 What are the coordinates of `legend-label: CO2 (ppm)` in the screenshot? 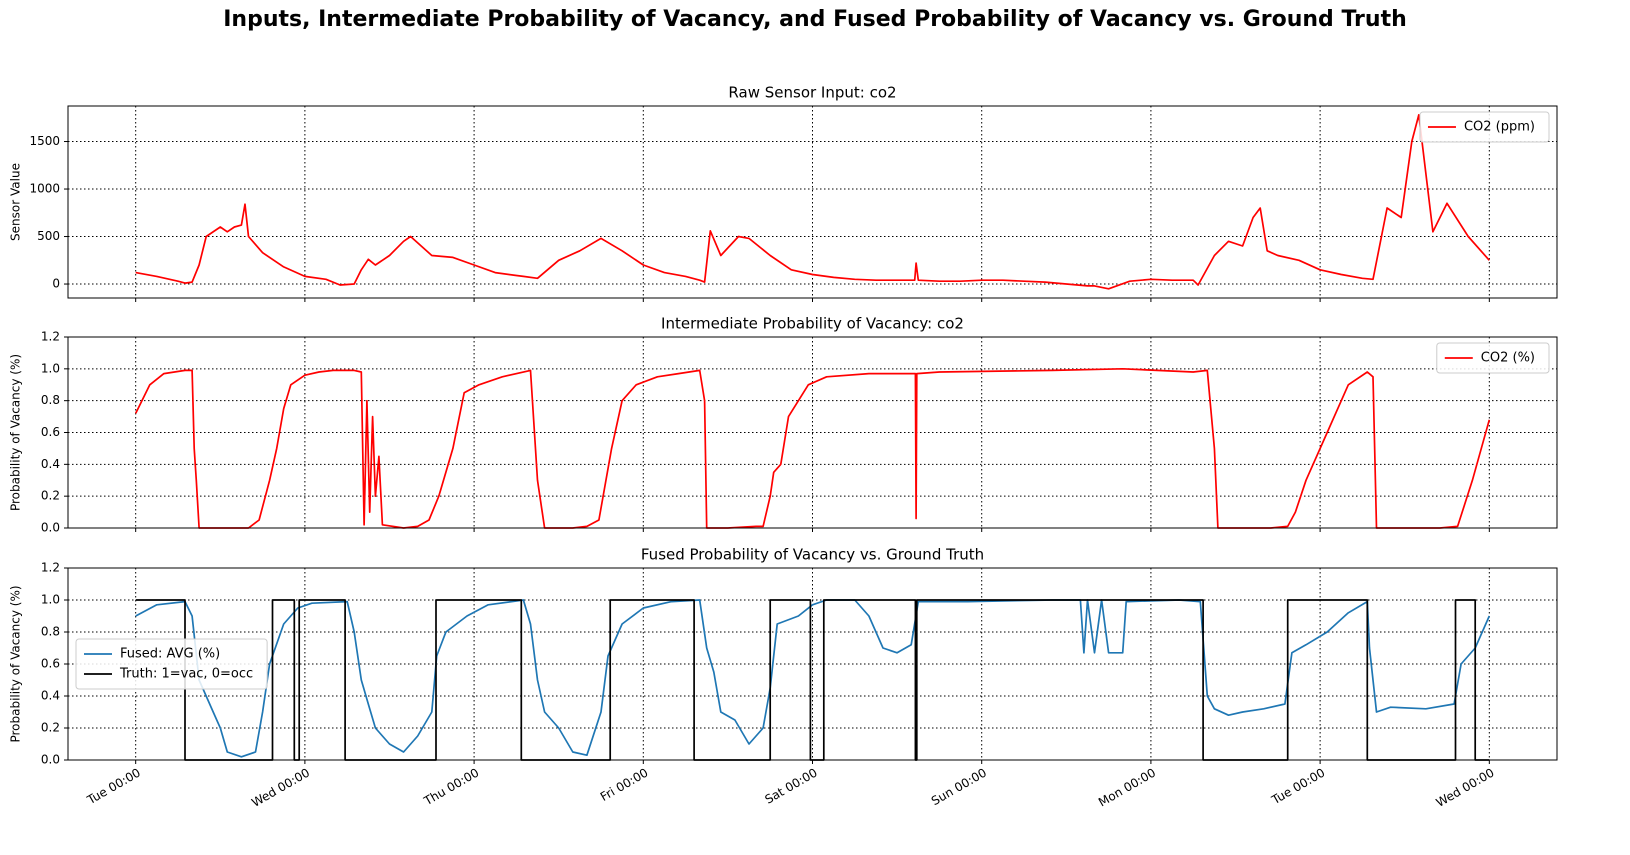 It's located at (1499, 127).